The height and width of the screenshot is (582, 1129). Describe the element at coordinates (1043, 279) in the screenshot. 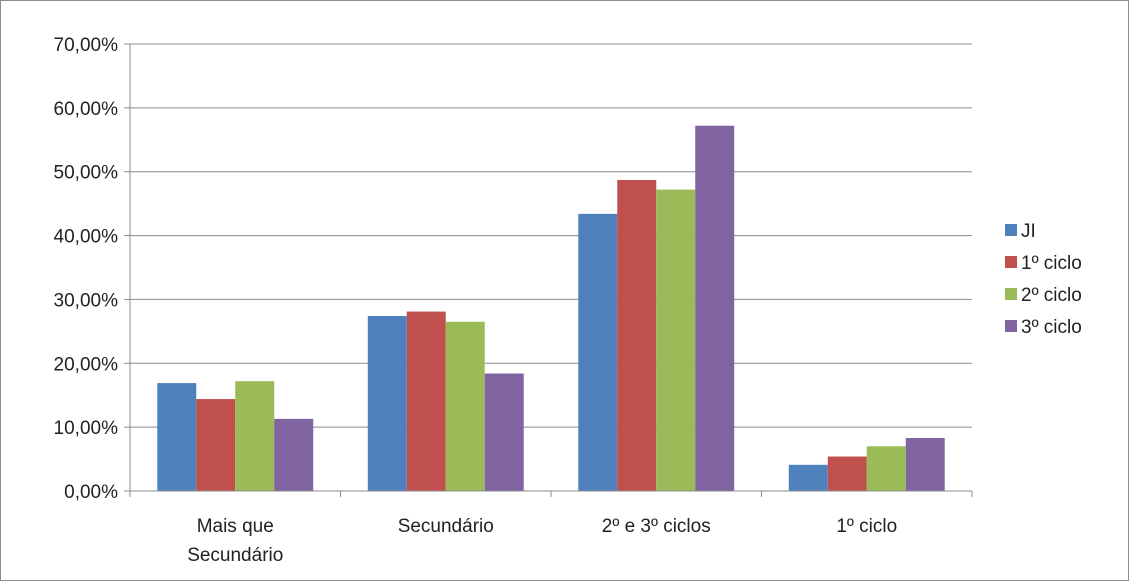

I see `legend: JI 1º ciclo 2º ciclo 3º ciclo` at that location.